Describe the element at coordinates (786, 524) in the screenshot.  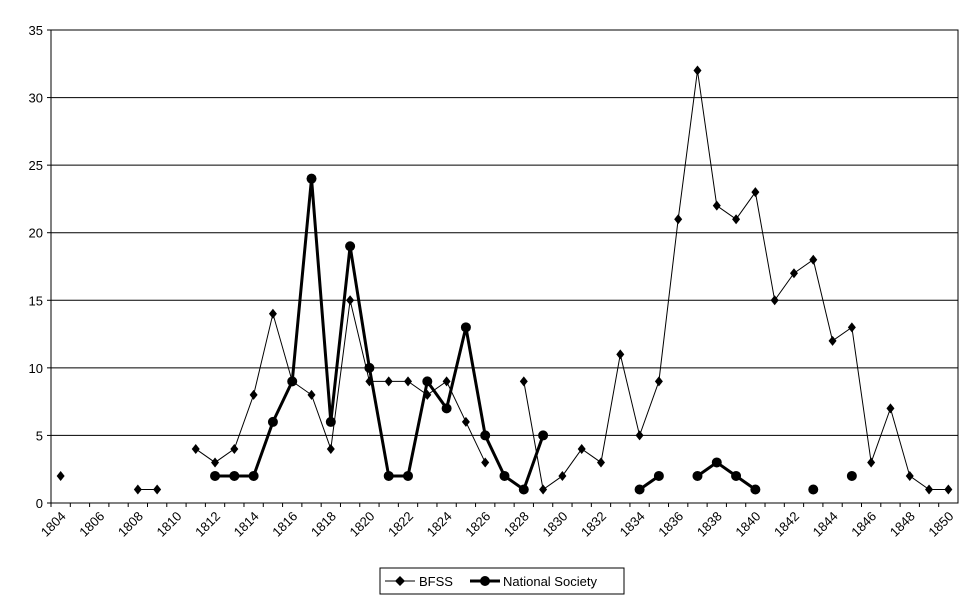
I see `x-tick-label: 1842` at that location.